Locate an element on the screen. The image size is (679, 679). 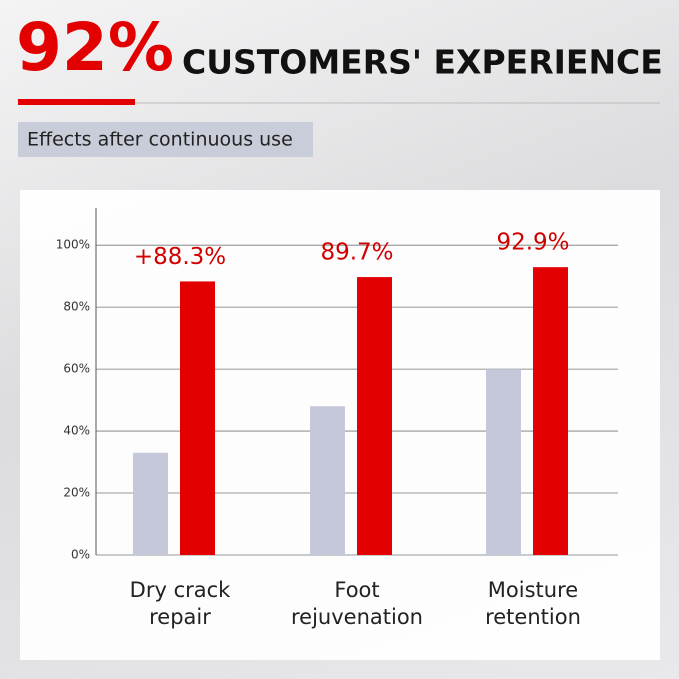
value-label: 92.9% is located at coordinates (532, 243).